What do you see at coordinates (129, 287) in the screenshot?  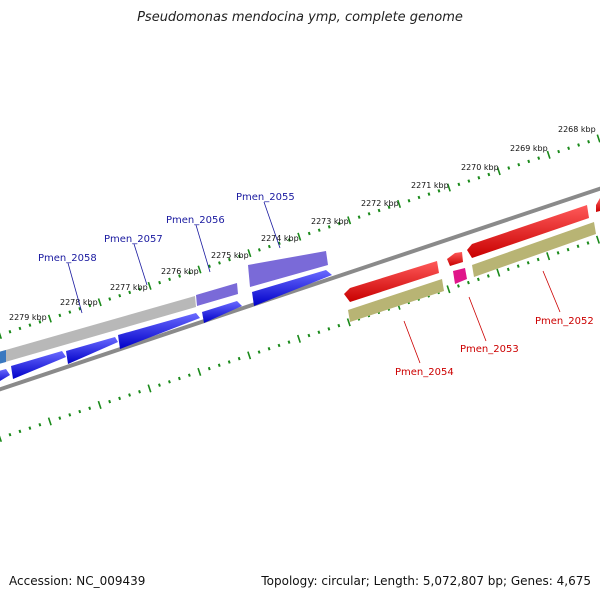 I see `scale-label: 2277 kbp` at bounding box center [129, 287].